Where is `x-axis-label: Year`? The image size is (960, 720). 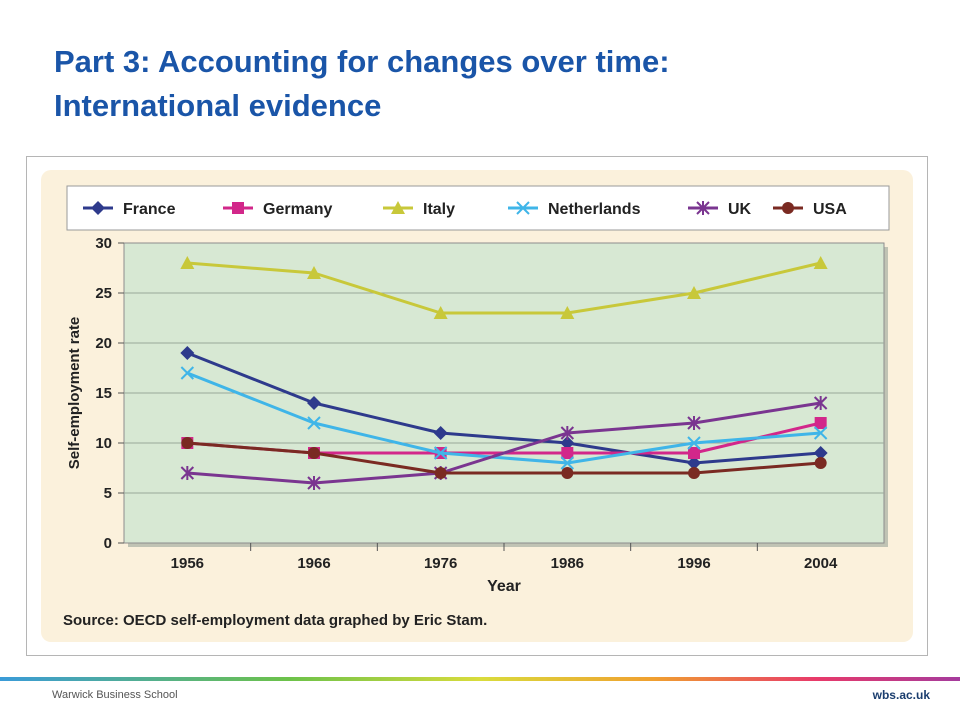
x-axis-label: Year is located at coordinates (504, 586).